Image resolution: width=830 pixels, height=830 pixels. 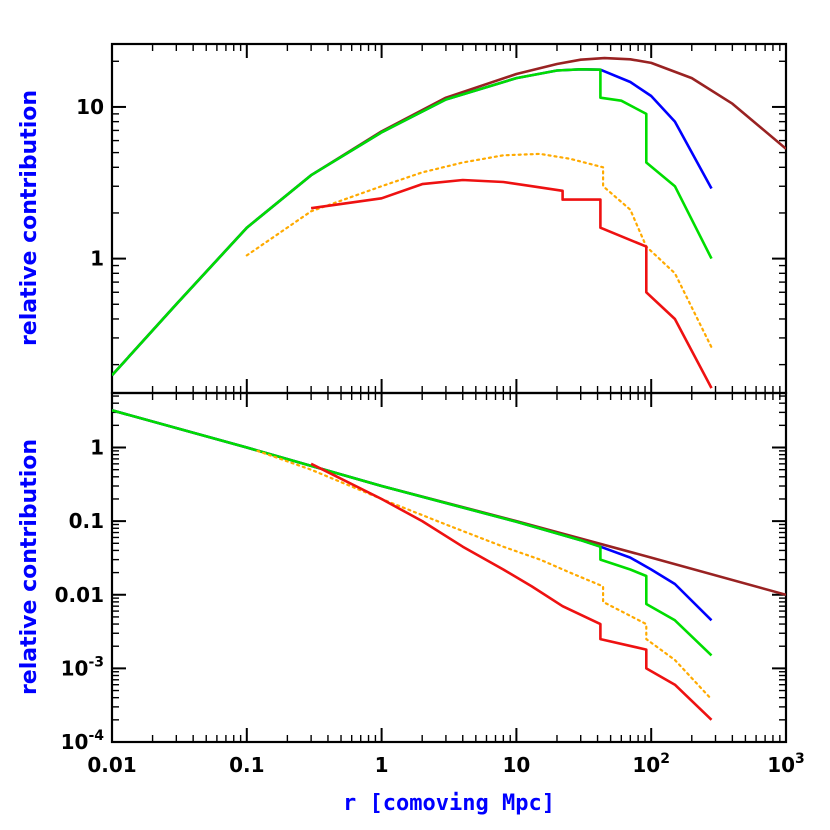 I want to click on top-series-orange, so click(x=479, y=250).